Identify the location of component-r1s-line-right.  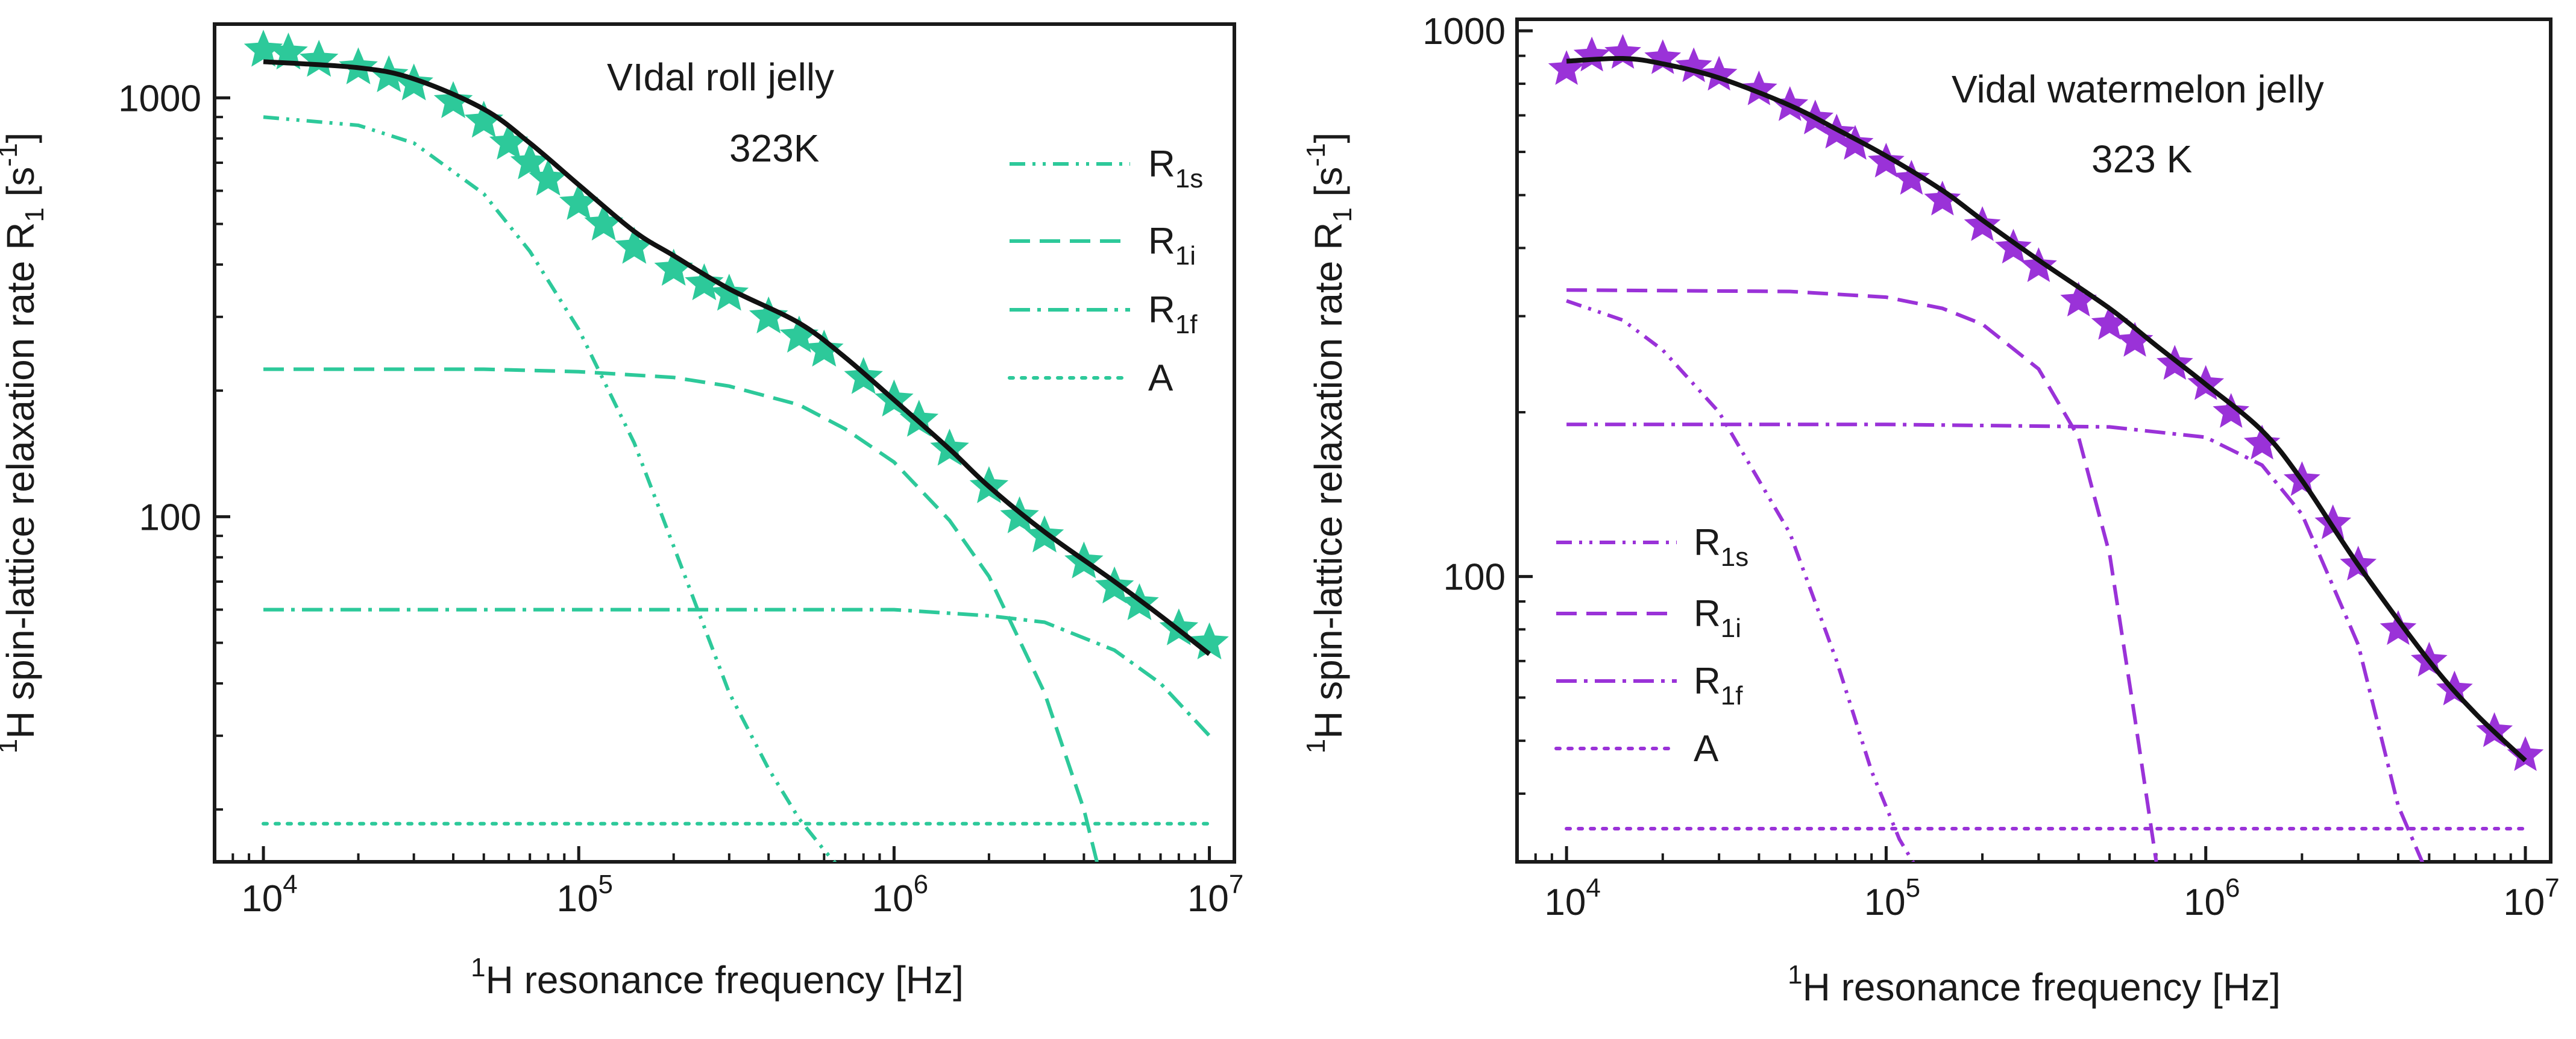
(1740, 580).